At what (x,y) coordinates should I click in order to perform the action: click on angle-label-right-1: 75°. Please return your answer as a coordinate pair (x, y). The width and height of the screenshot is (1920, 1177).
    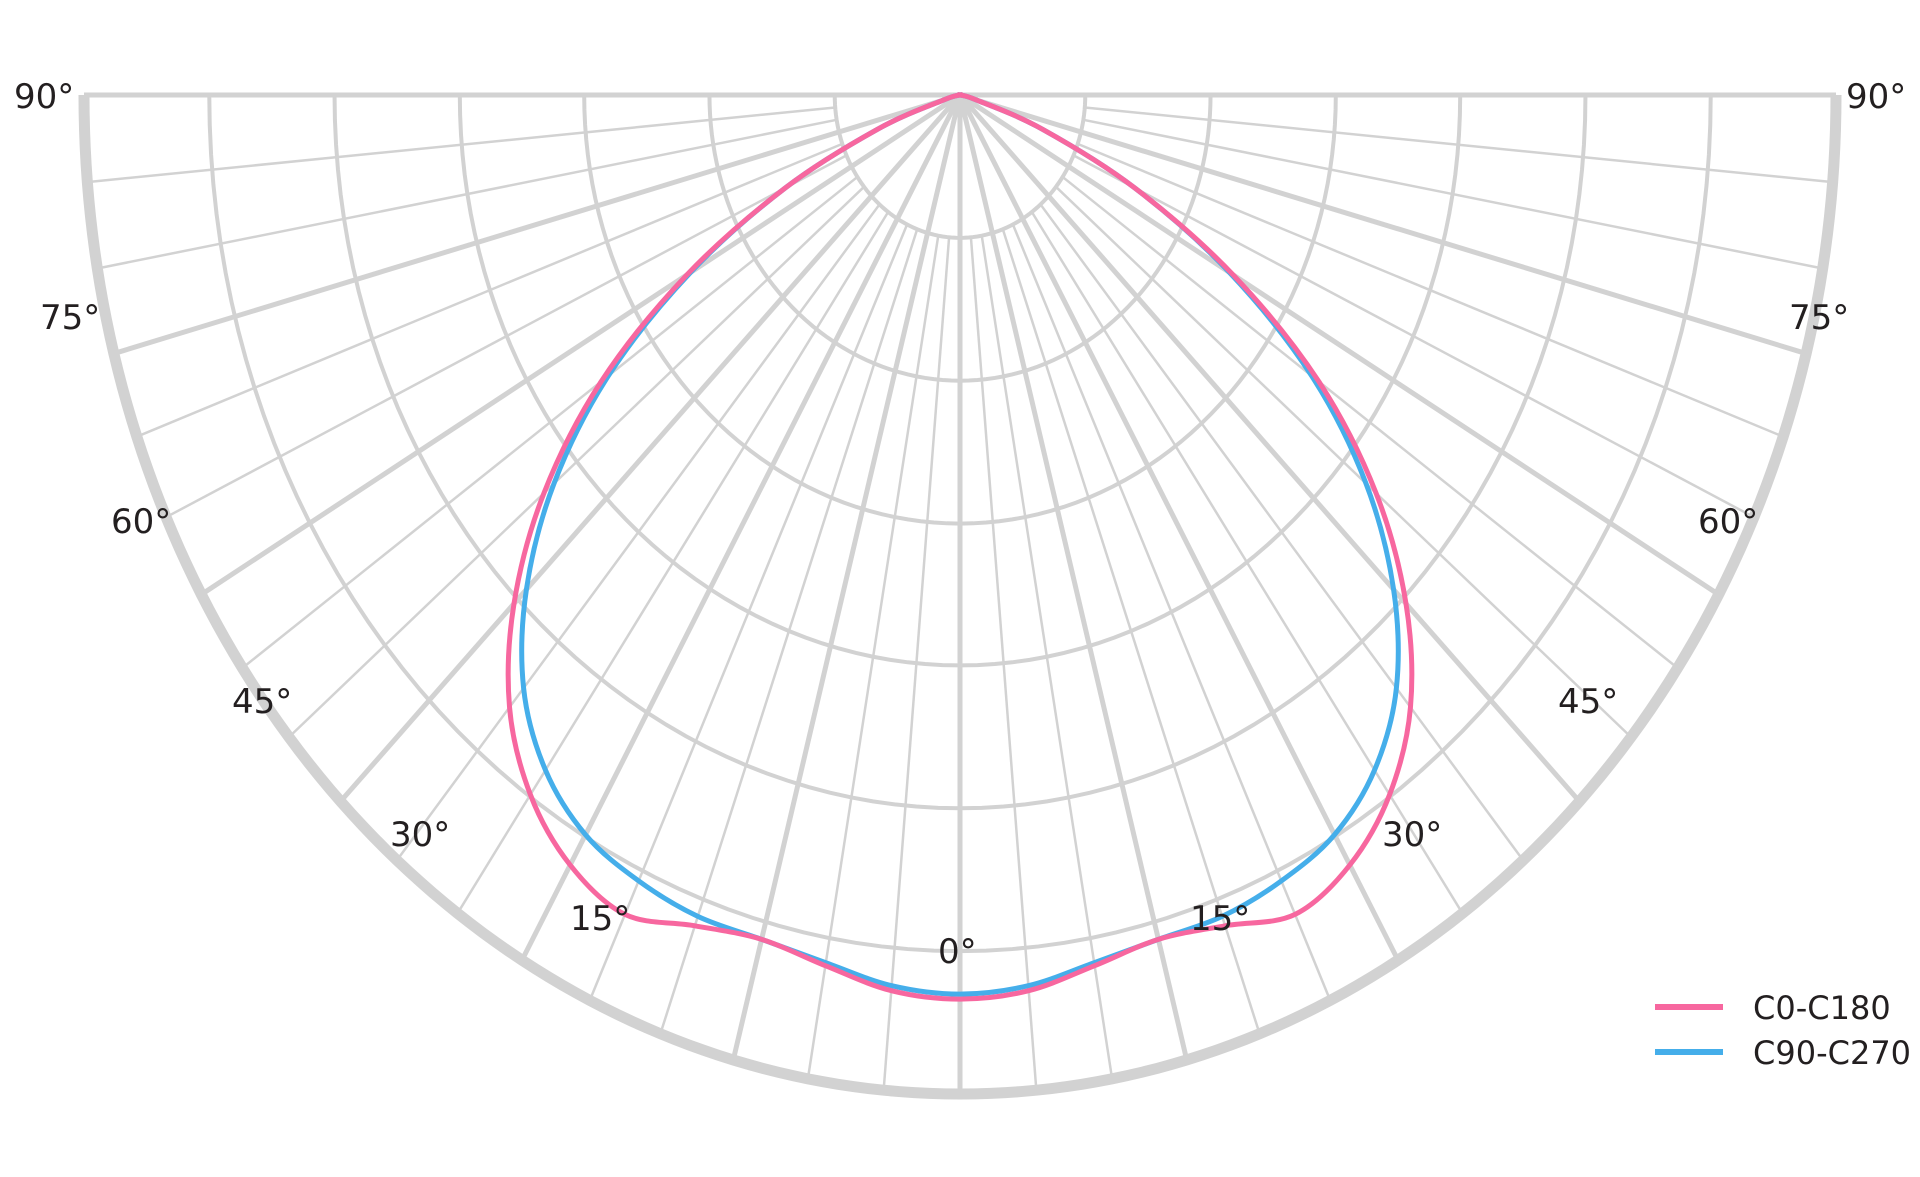
    Looking at the image, I should click on (1819, 318).